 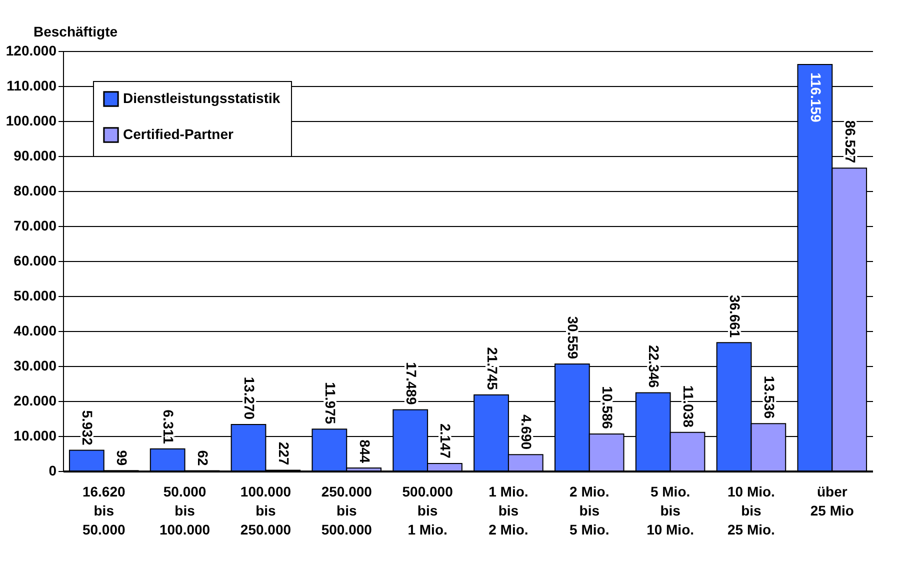 What do you see at coordinates (446, 441) in the screenshot?
I see `data-label: 2.147` at bounding box center [446, 441].